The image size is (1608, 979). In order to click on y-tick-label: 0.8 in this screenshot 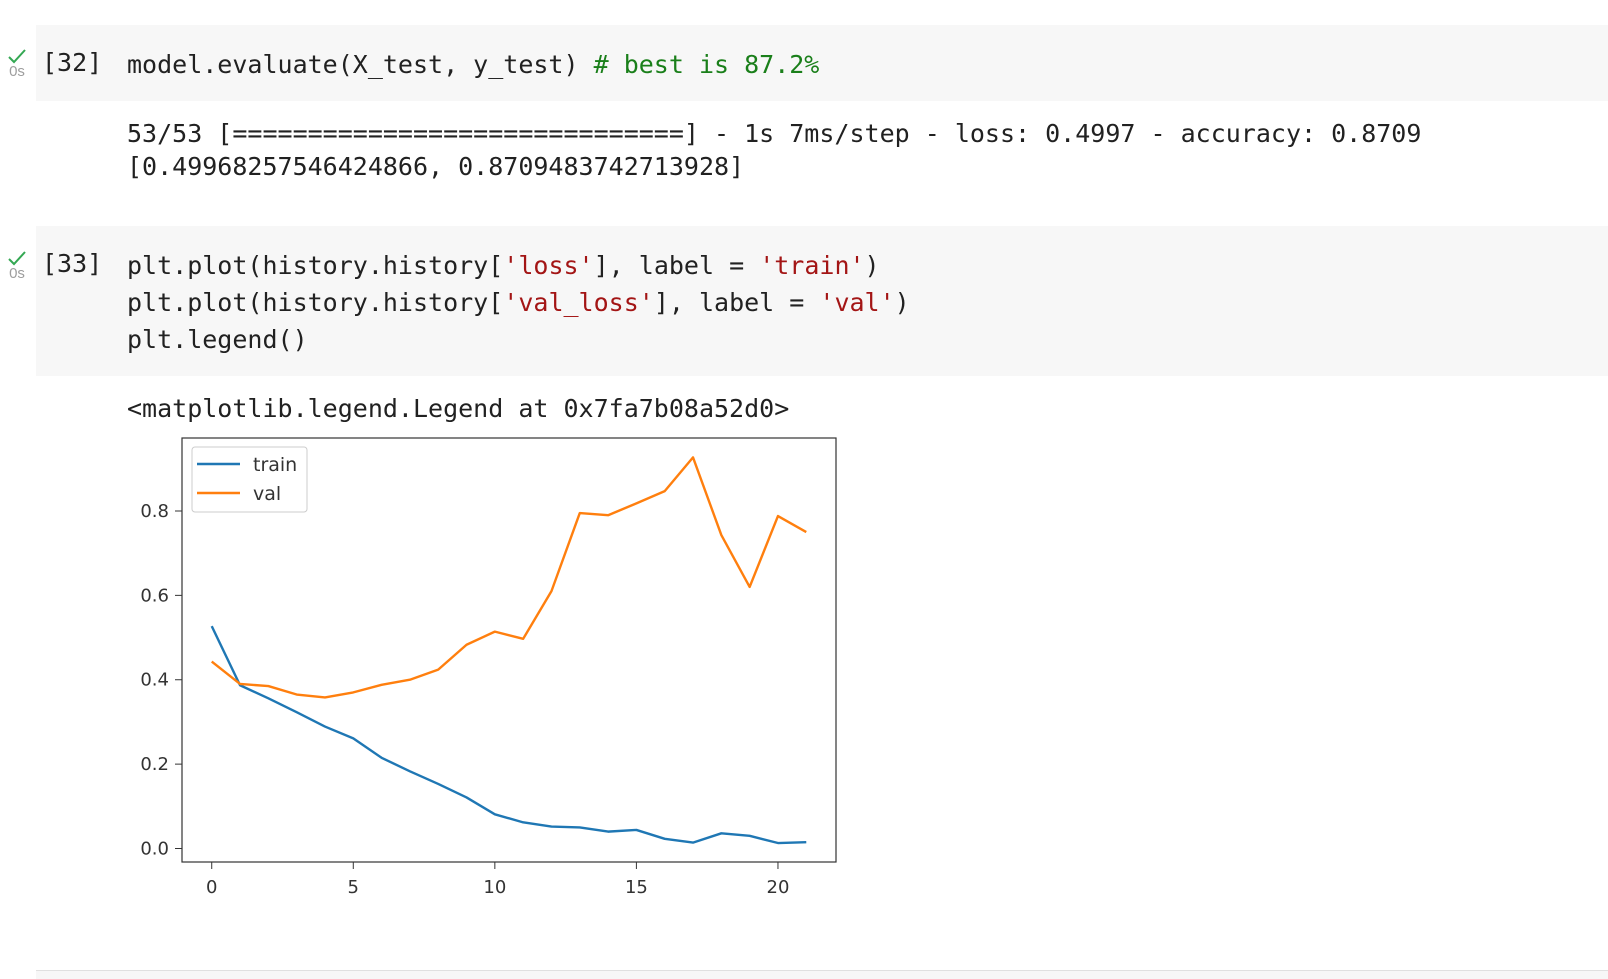, I will do `click(154, 511)`.